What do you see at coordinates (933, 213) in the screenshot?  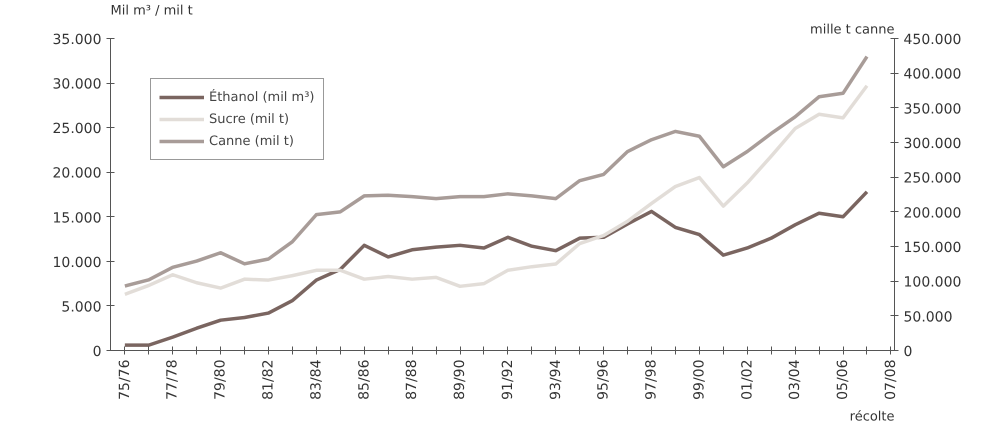 I see `y2-tick-label: 200.000` at bounding box center [933, 213].